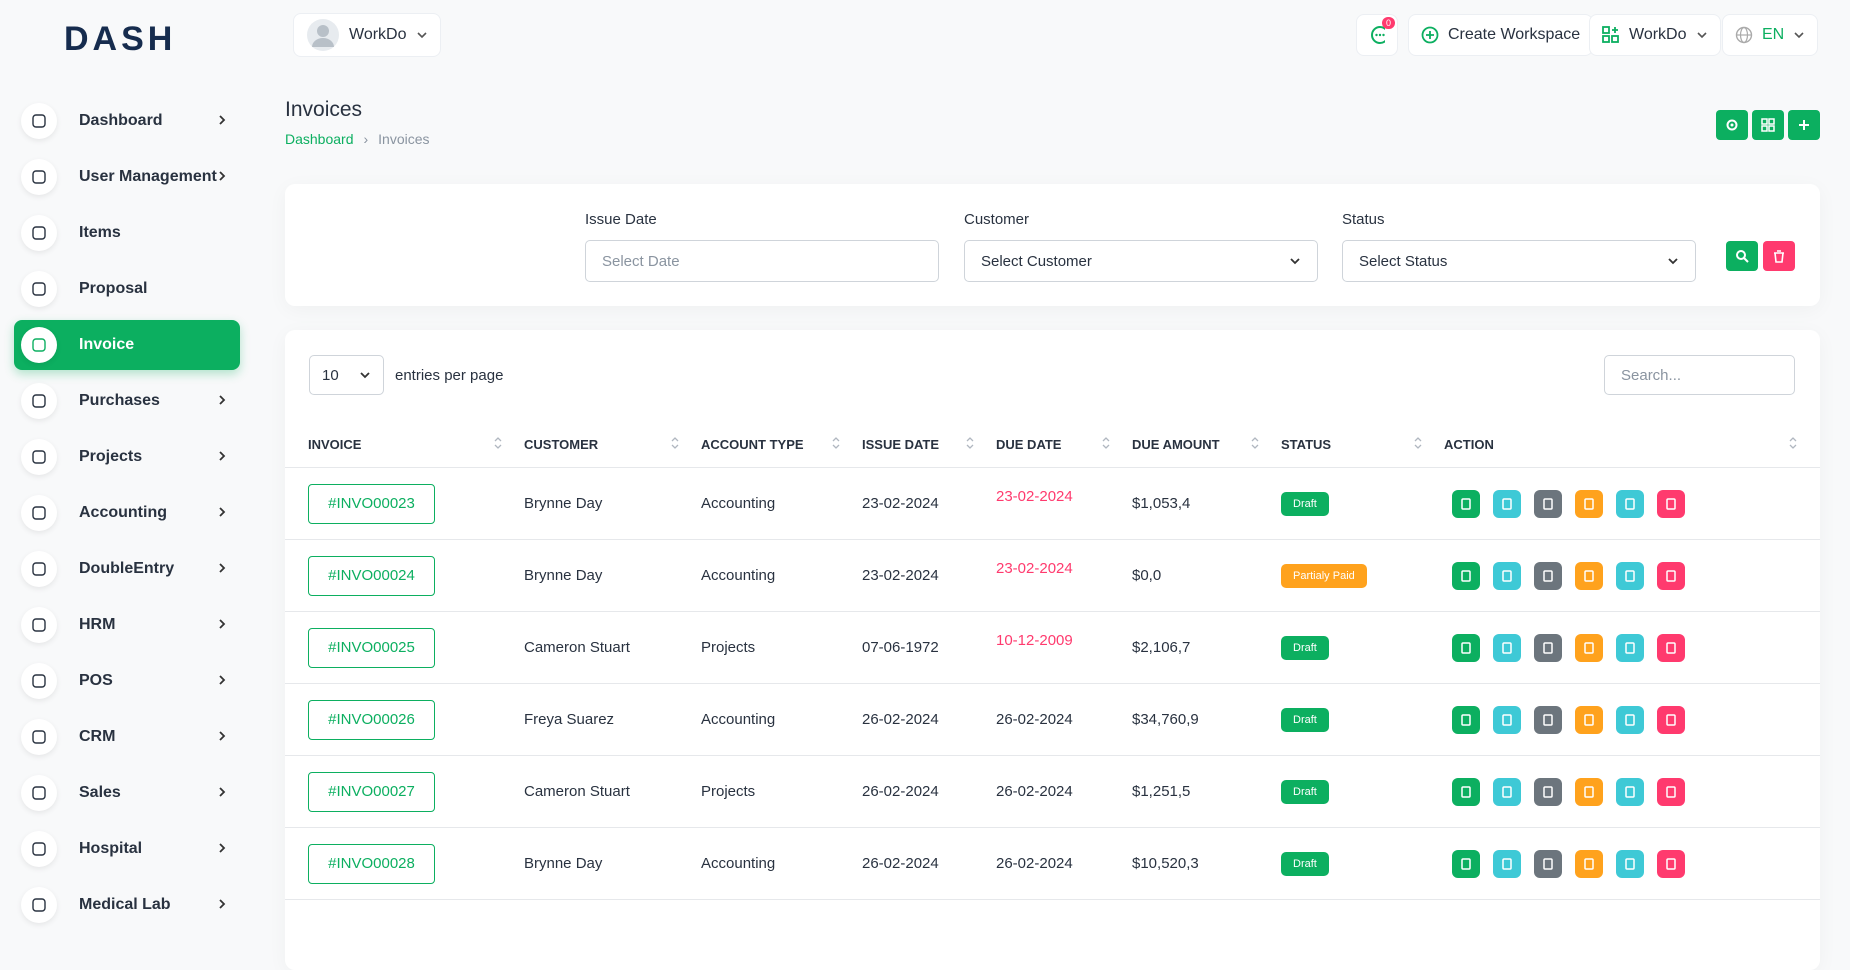  I want to click on cell: Cameron Stuart, so click(577, 647).